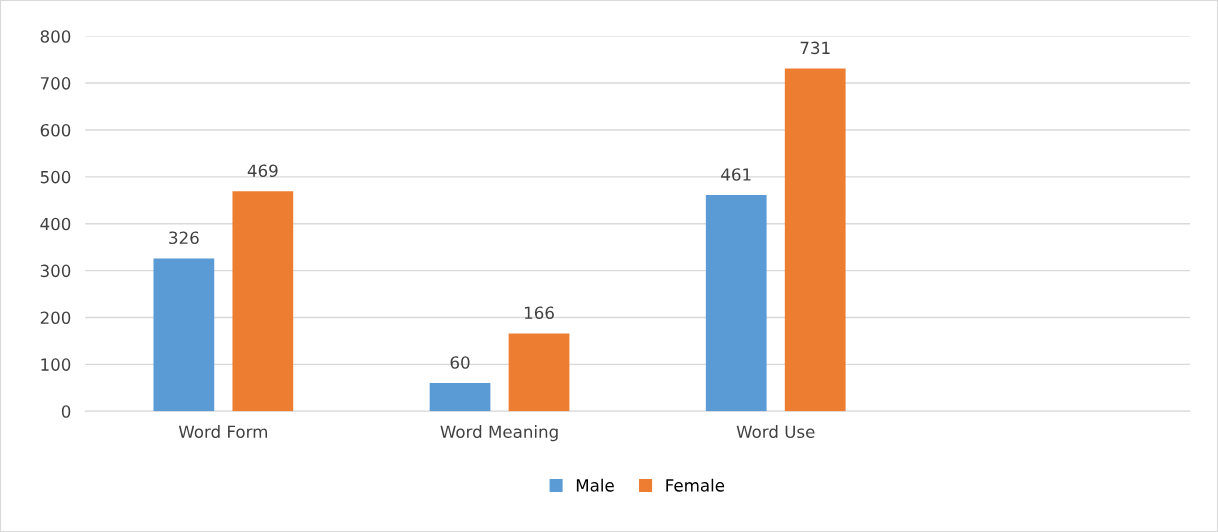 This screenshot has height=532, width=1218. Describe the element at coordinates (499, 433) in the screenshot. I see `x-tick-label: Word Meaning` at that location.